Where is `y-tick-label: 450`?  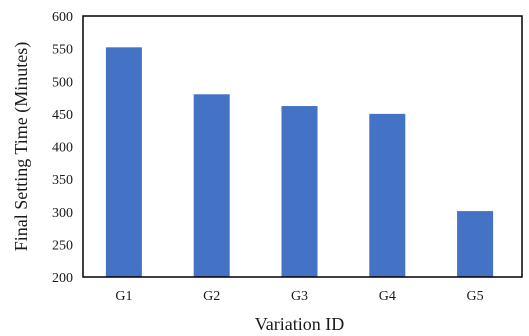 y-tick-label: 450 is located at coordinates (62, 115).